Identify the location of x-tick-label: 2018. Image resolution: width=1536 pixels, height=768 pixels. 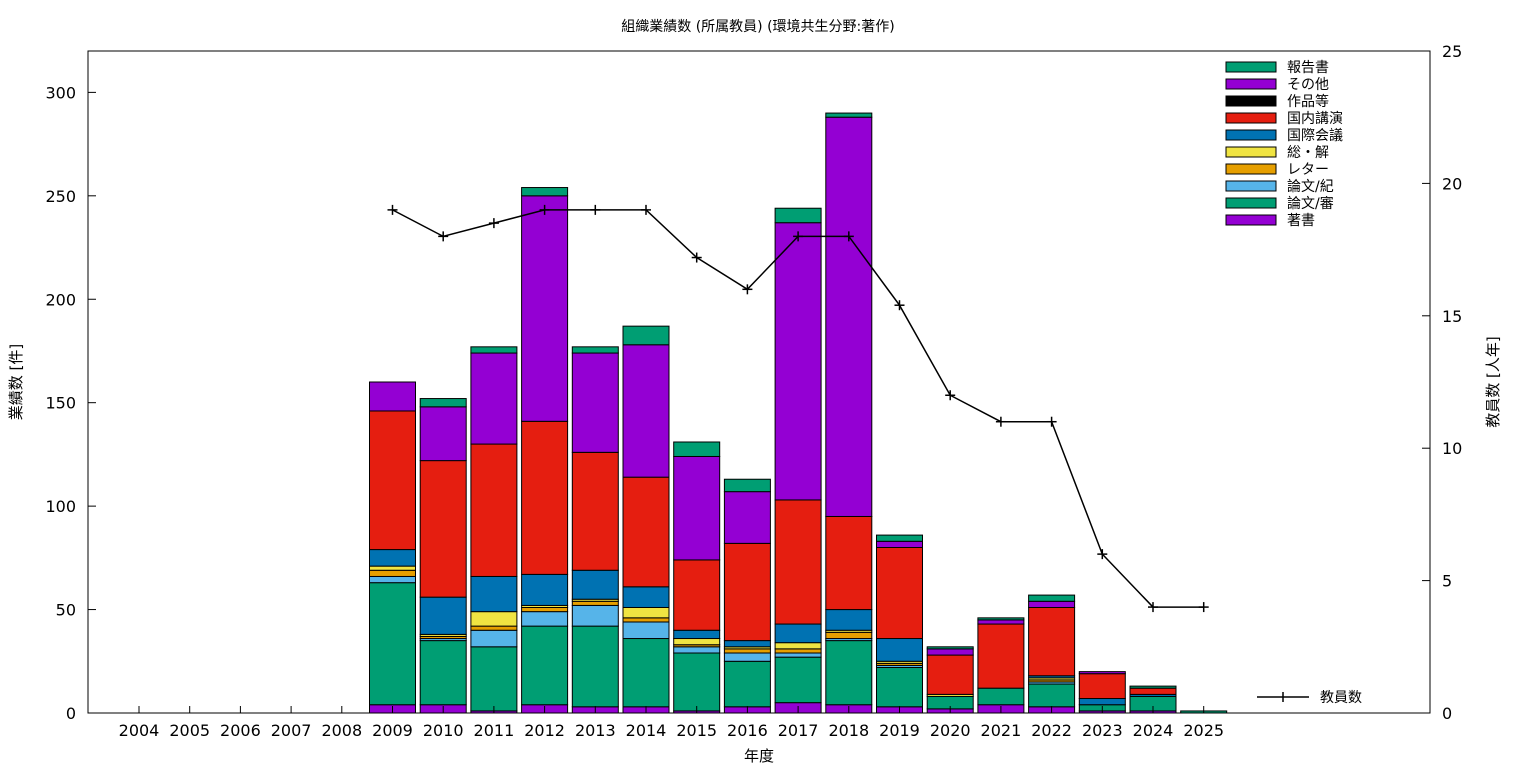
(848, 730).